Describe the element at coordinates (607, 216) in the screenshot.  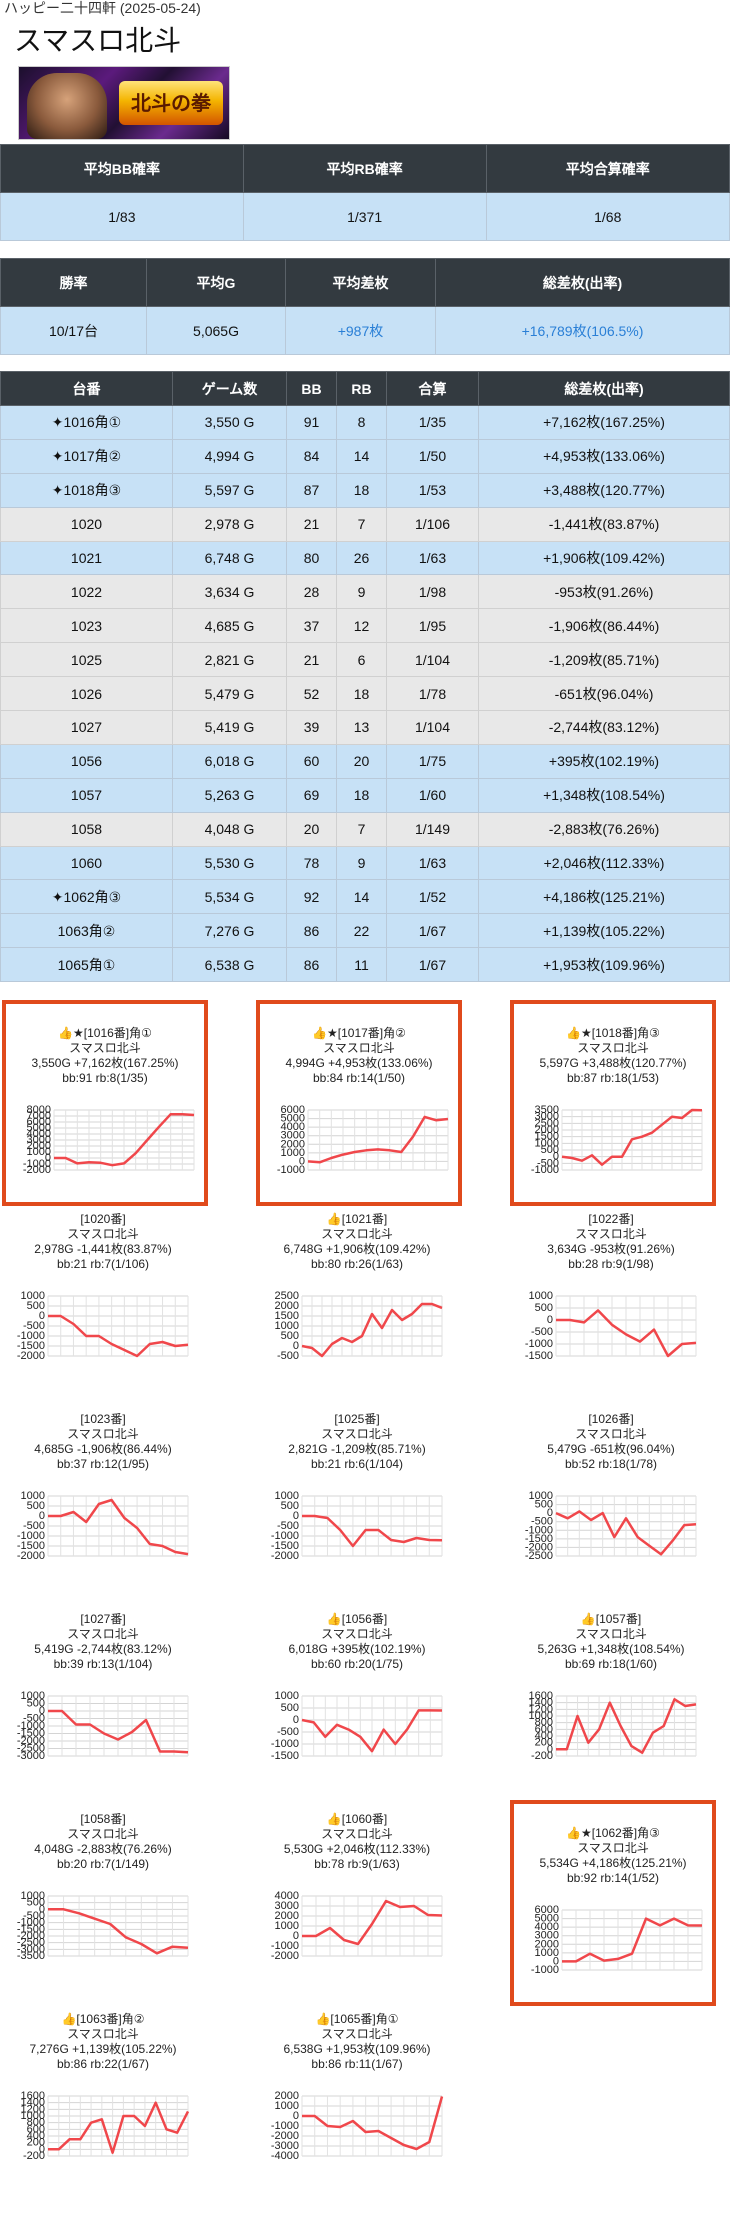
I see `avg-total-value: 1/68` at that location.